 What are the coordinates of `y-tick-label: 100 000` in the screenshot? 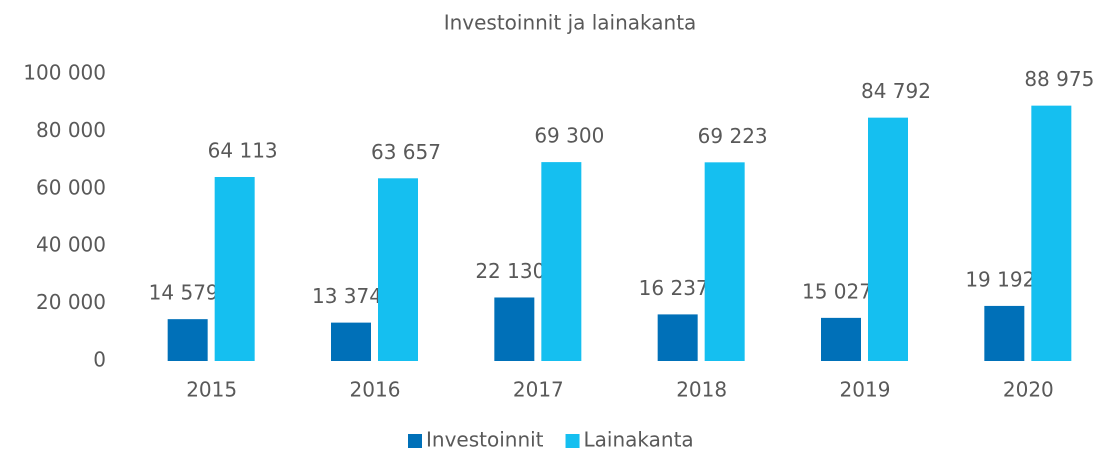 It's located at (64, 73).